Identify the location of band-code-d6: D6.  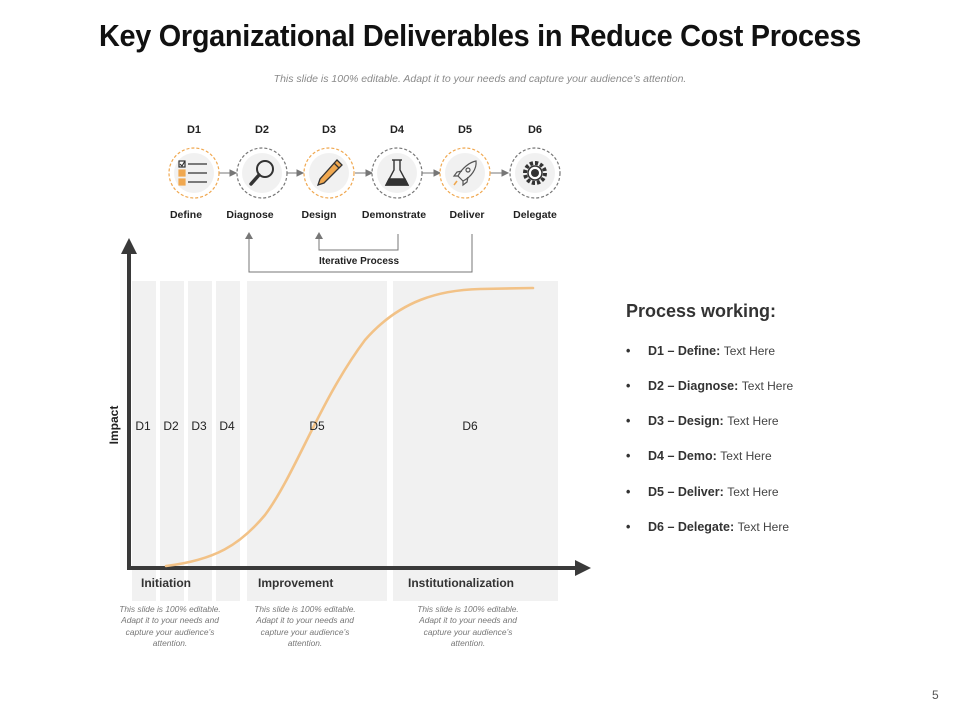
(470, 426).